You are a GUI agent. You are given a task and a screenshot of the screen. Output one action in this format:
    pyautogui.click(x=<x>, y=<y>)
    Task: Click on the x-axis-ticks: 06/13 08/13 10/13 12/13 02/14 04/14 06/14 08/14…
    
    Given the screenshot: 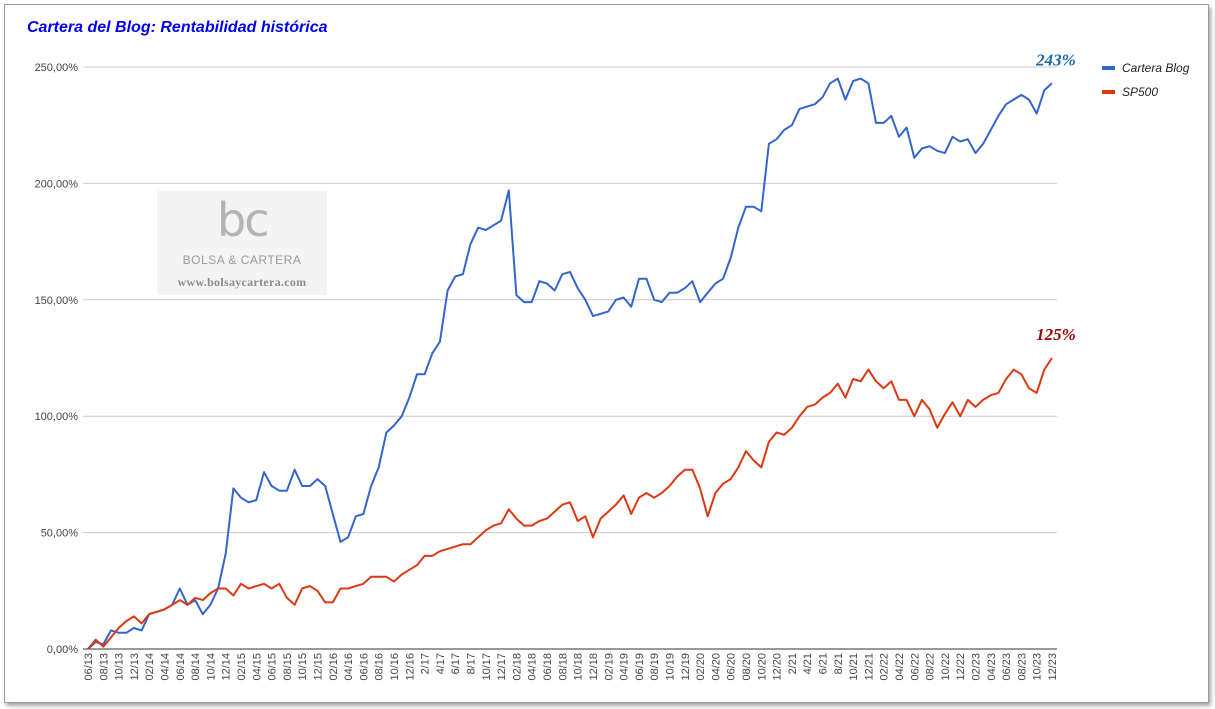 What is the action you would take?
    pyautogui.click(x=571, y=667)
    